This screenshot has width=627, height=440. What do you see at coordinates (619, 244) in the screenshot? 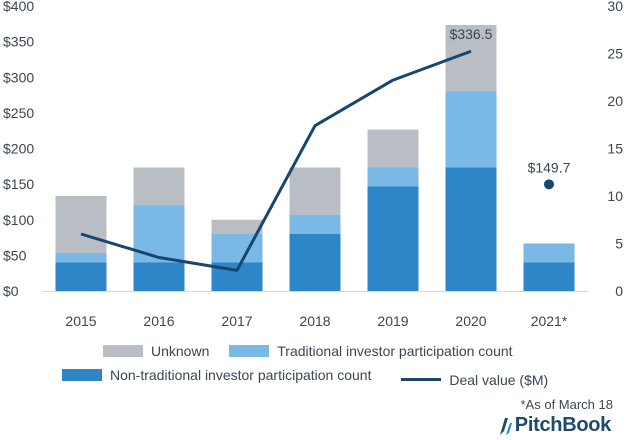
I see `y-right-tick-label: 5` at bounding box center [619, 244].